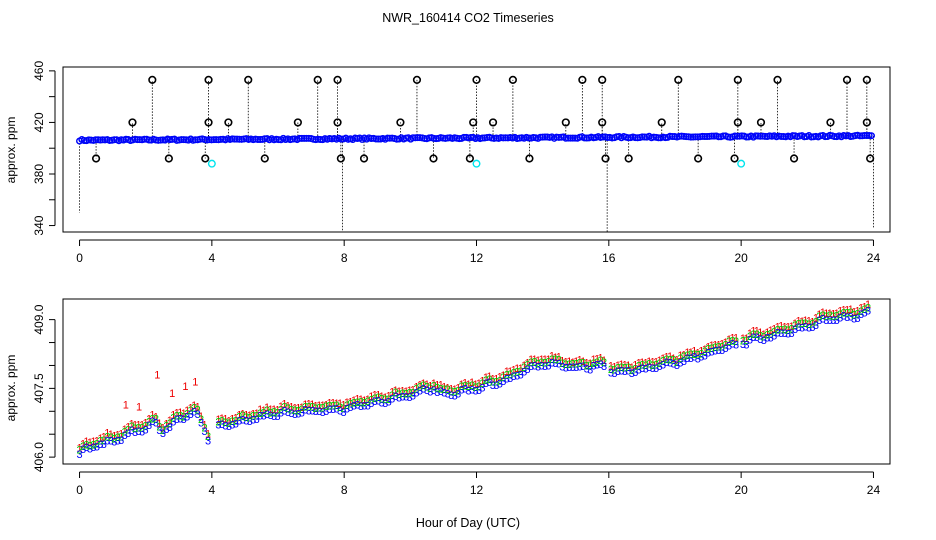  I want to click on top-y-axis-label: approx. ppm, so click(11, 150).